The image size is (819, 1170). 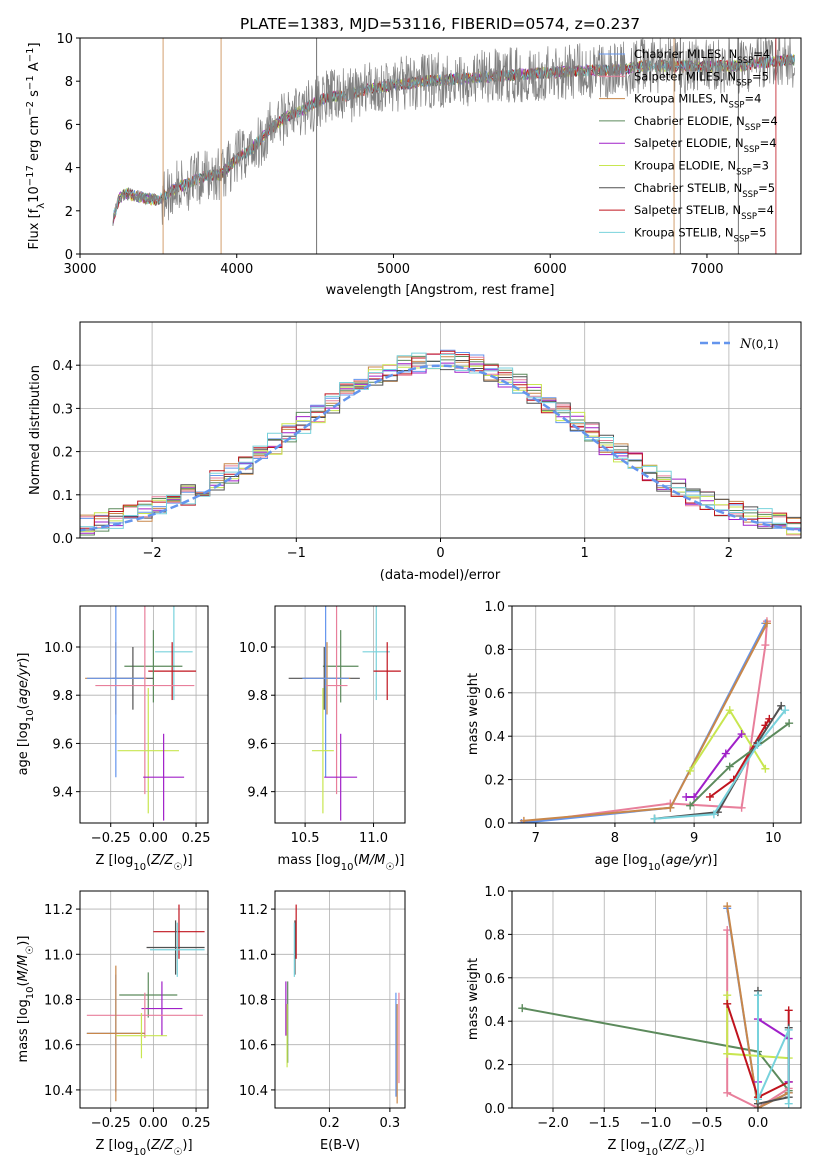 What do you see at coordinates (494, 935) in the screenshot?
I see `y-tick-label: 0.8` at bounding box center [494, 935].